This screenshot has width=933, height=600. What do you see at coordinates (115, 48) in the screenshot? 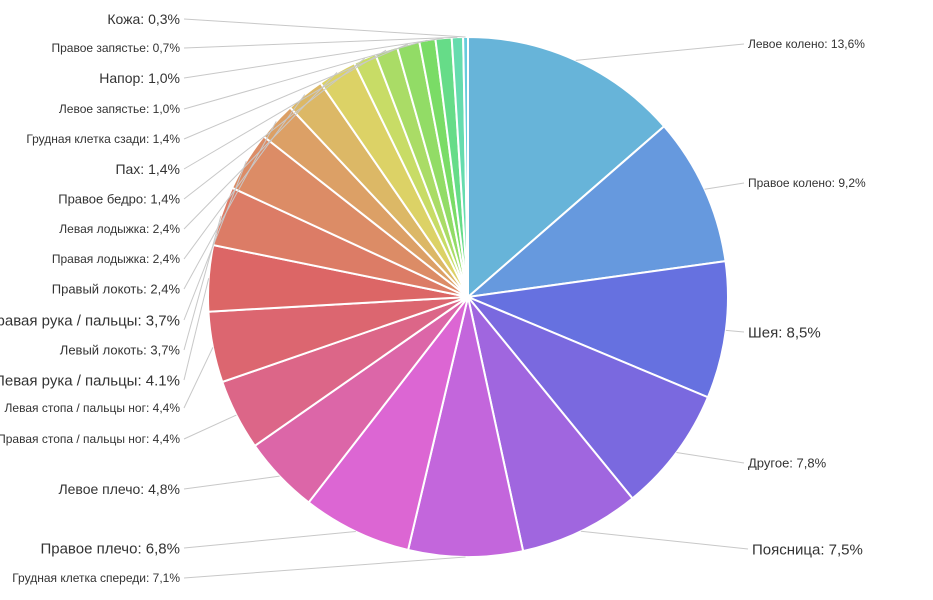
I see `slice-label-22: Правое запястье: 0,7%` at bounding box center [115, 48].